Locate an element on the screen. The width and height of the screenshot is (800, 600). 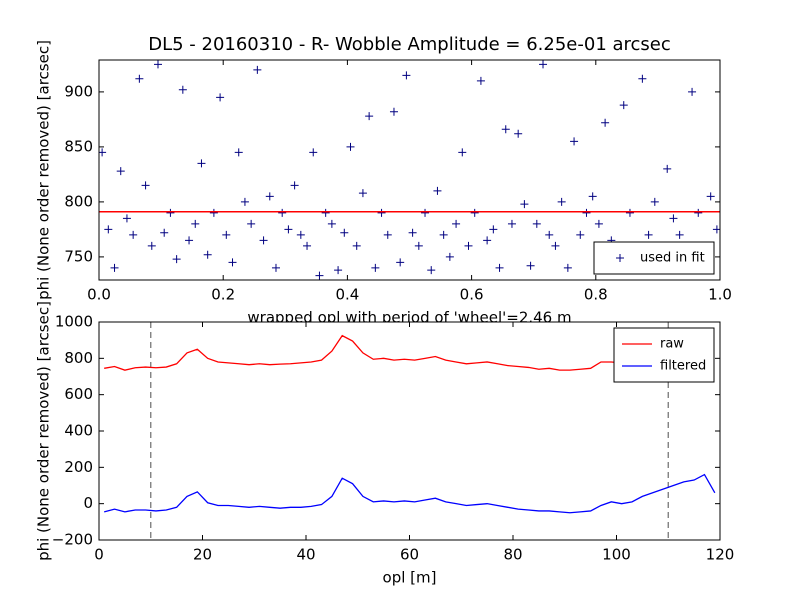
x-tick-label: 0.2 is located at coordinates (223, 295).